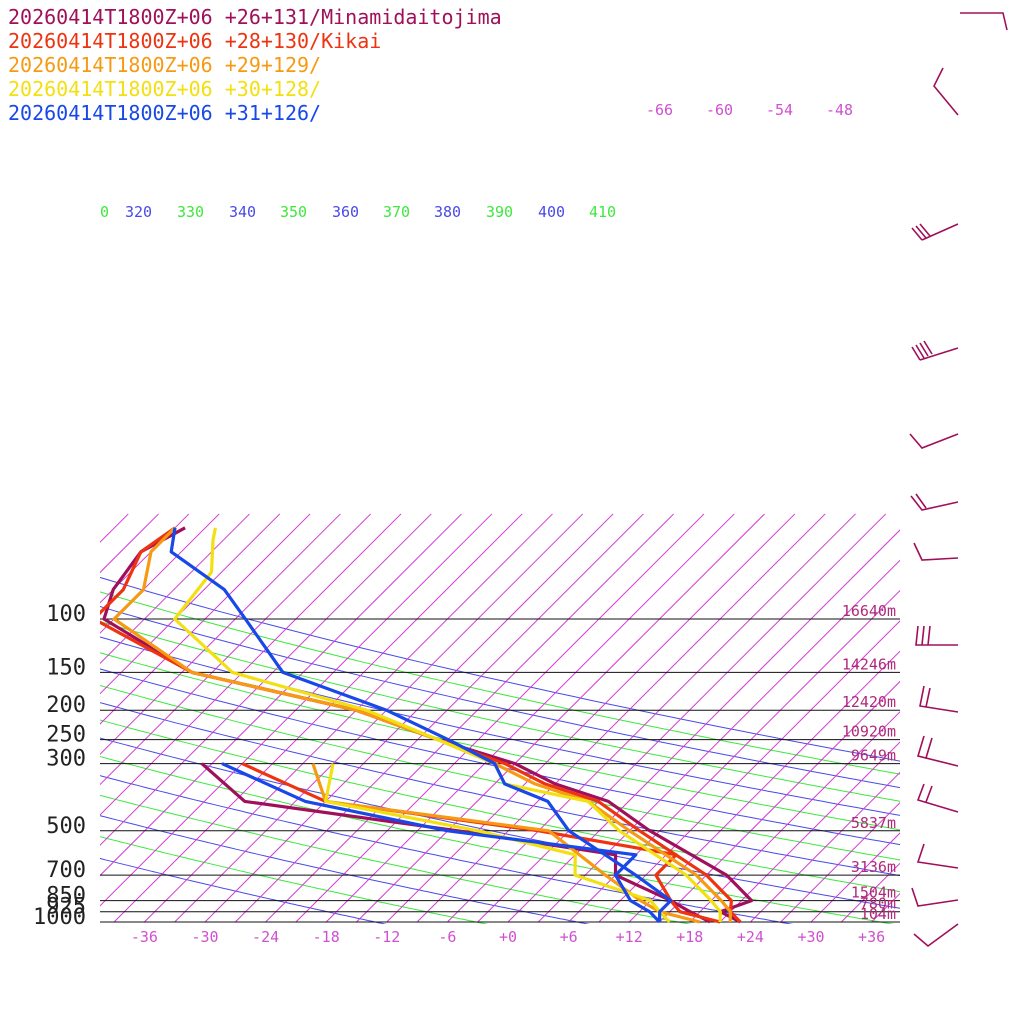  Describe the element at coordinates (958, 480) in the screenshot. I see `wind-barb-column` at that location.